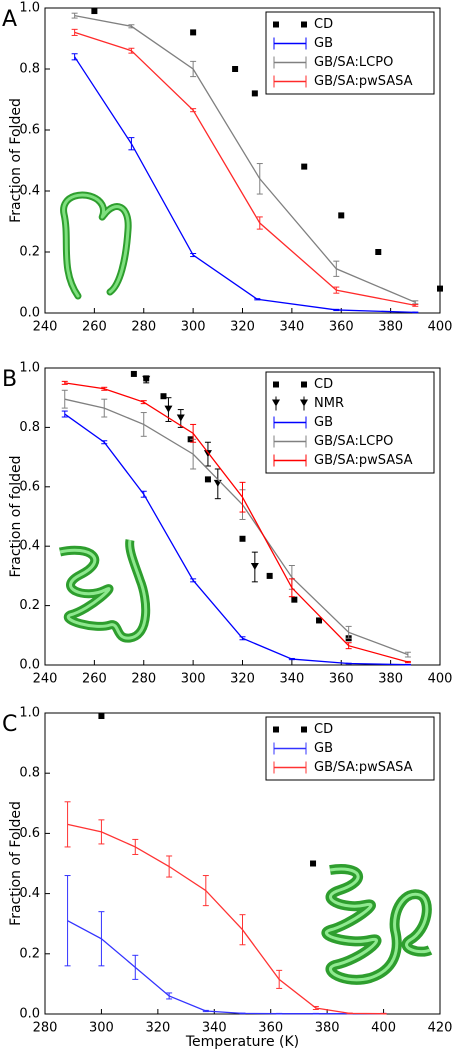 This screenshot has width=455, height=1050. What do you see at coordinates (16, 160) in the screenshot?
I see `y-axis-label: Fraction of Folded` at bounding box center [16, 160].